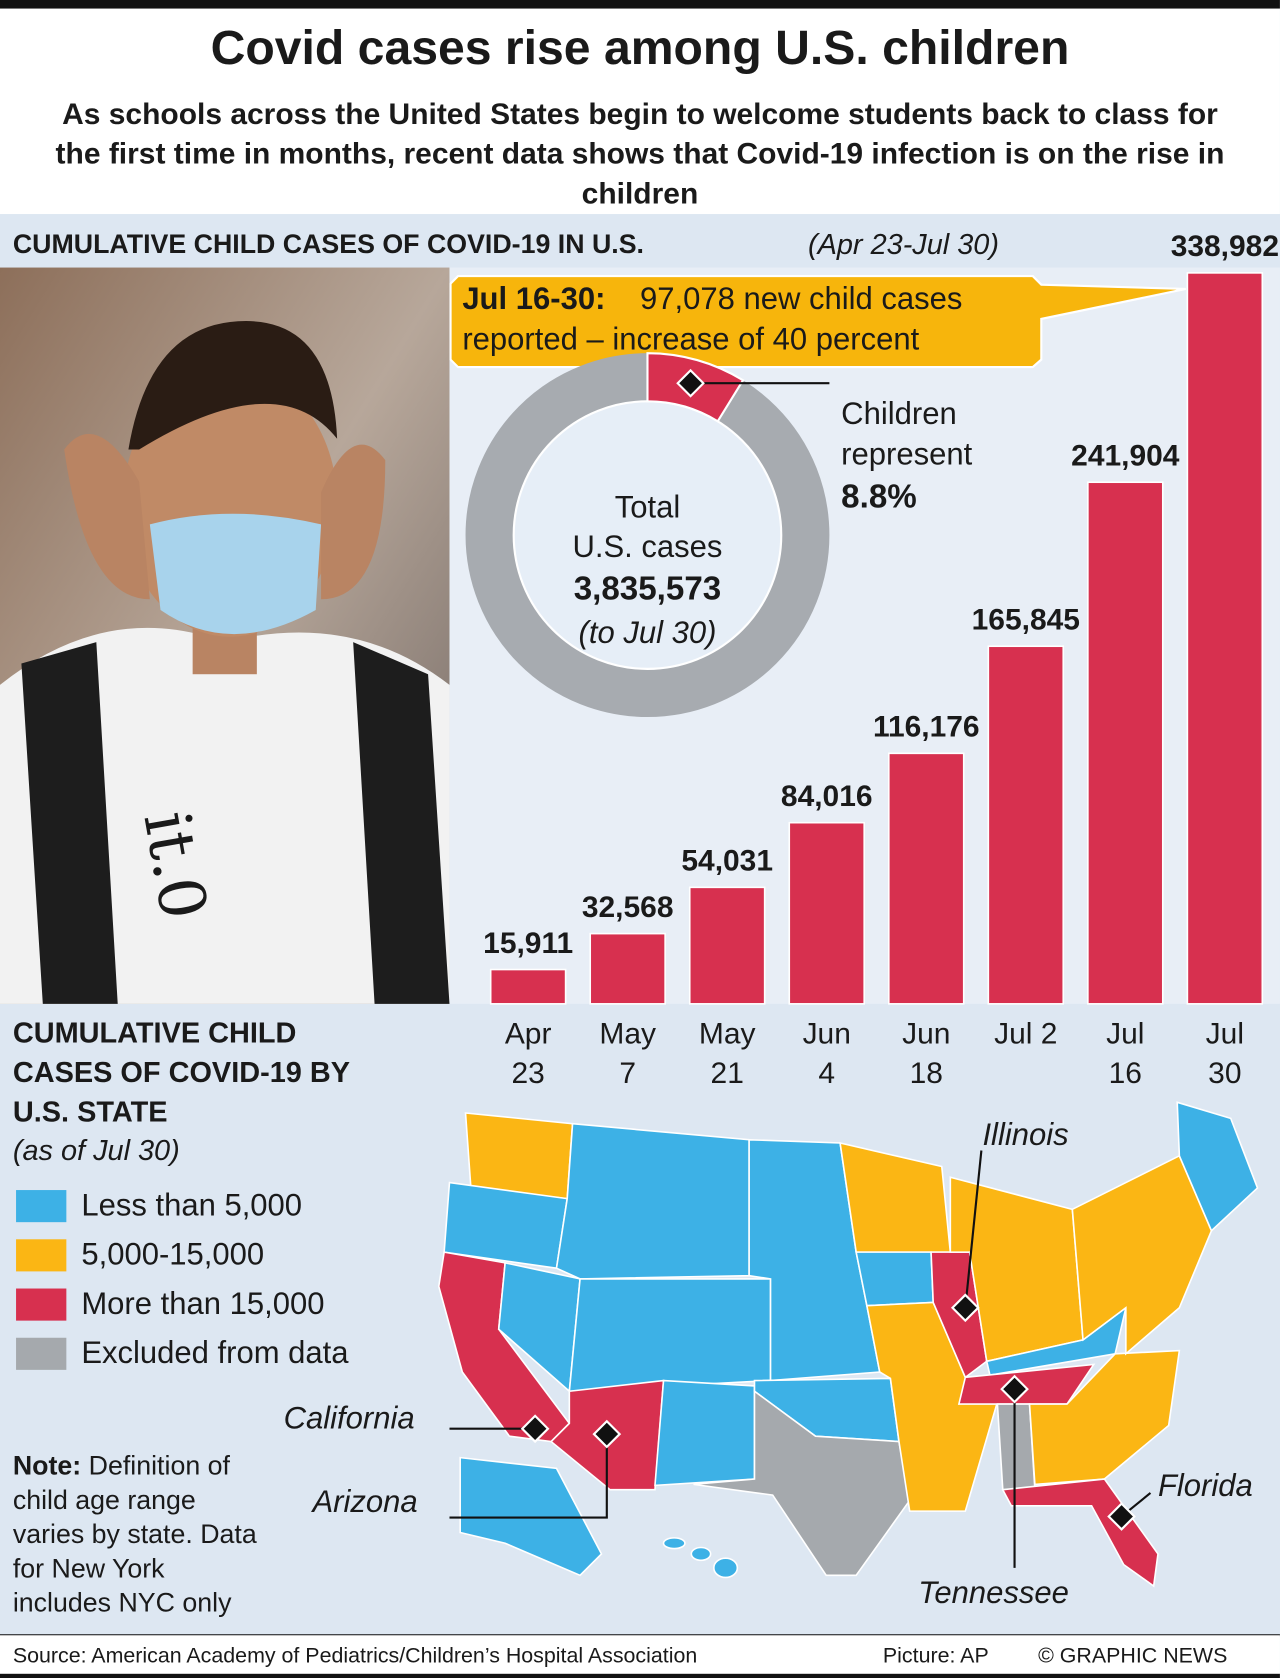  Describe the element at coordinates (1125, 1053) in the screenshot. I see `x-tick-label: Jul 16` at that location.